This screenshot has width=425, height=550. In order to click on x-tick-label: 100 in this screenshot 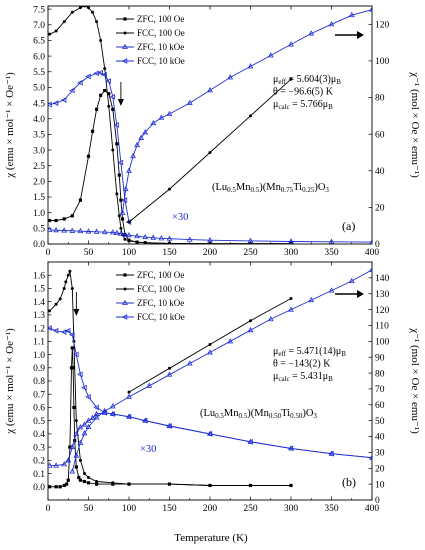, I will do `click(129, 253)`.